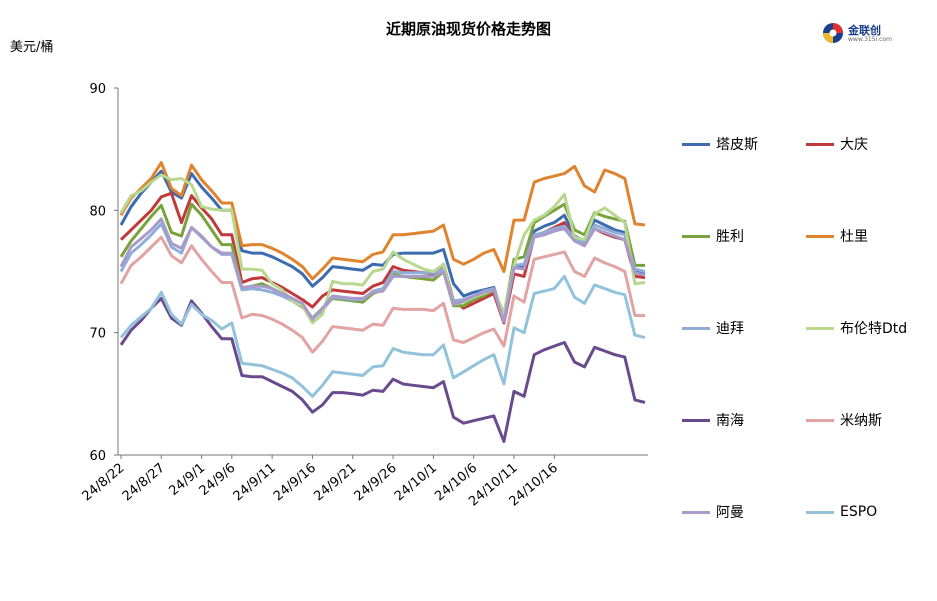  I want to click on legend-label: 阿曼, so click(730, 513).